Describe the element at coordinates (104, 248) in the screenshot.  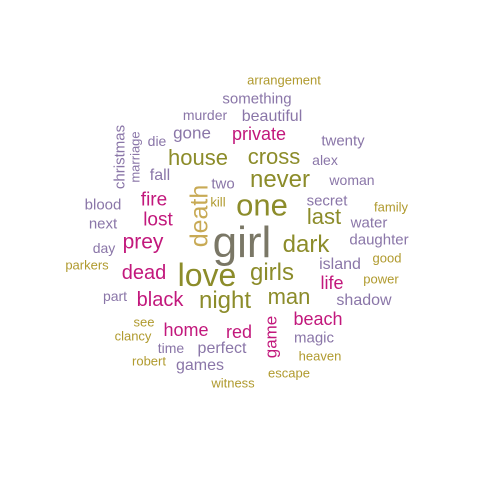
I see `word: day` at that location.